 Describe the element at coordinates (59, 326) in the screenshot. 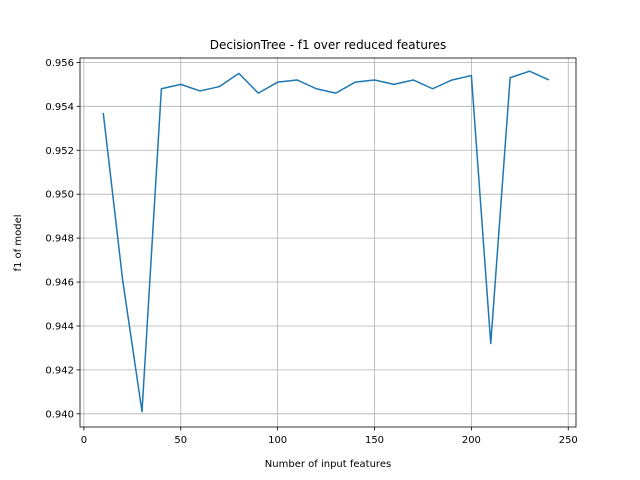

I see `y-tick-label: 0.944` at that location.